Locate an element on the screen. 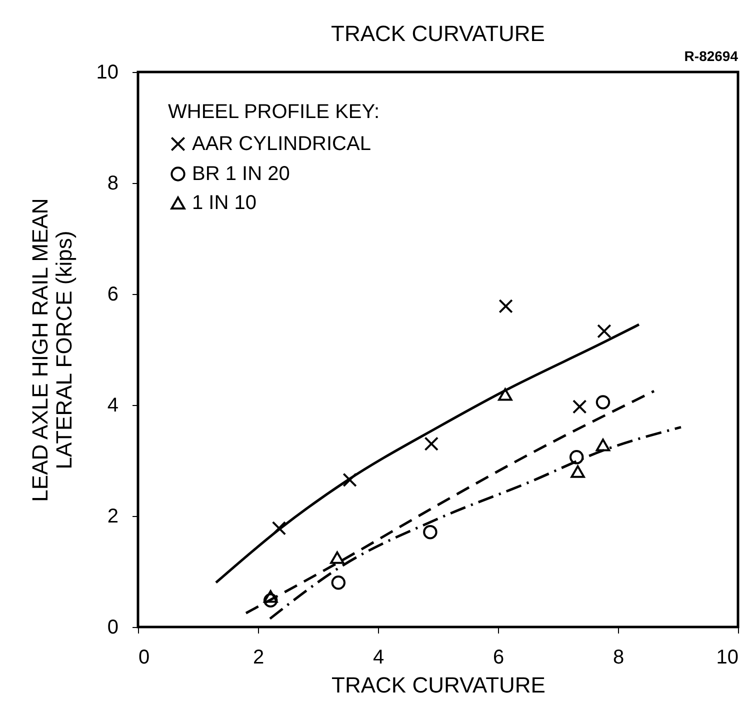 This screenshot has height=714, width=743. x-tick-label: 8 is located at coordinates (618, 657).